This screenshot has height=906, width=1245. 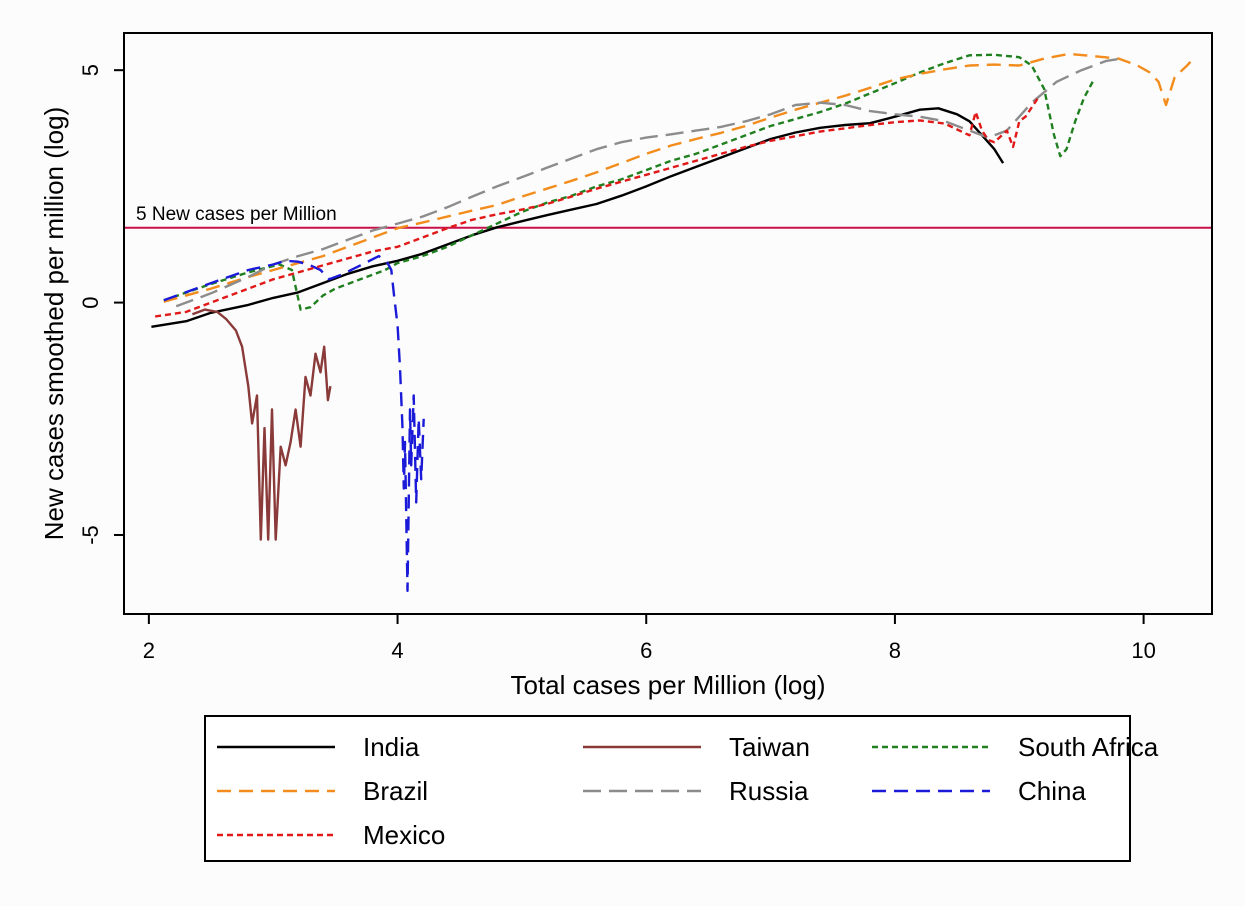 What do you see at coordinates (261, 424) in the screenshot?
I see `series-line-taiwan` at bounding box center [261, 424].